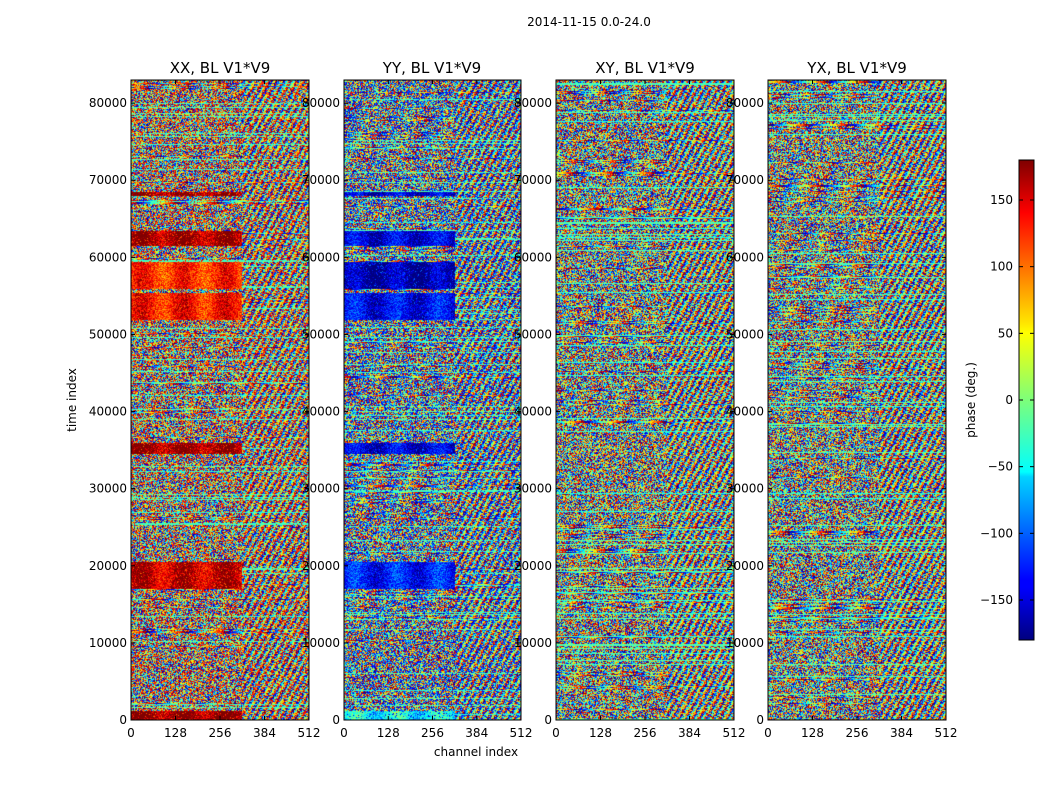 The image size is (1050, 800). What do you see at coordinates (1000, 467) in the screenshot?
I see `colorbar-tick-label: −50` at bounding box center [1000, 467].